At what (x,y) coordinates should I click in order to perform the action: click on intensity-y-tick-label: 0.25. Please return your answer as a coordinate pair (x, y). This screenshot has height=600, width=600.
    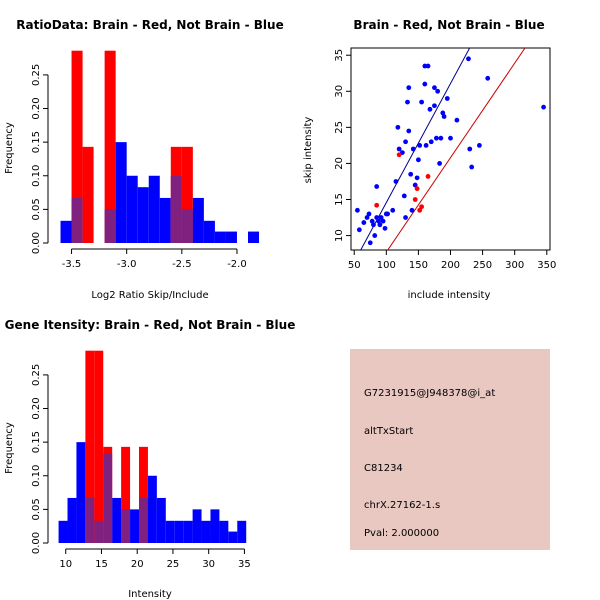
    Looking at the image, I should click on (36, 375).